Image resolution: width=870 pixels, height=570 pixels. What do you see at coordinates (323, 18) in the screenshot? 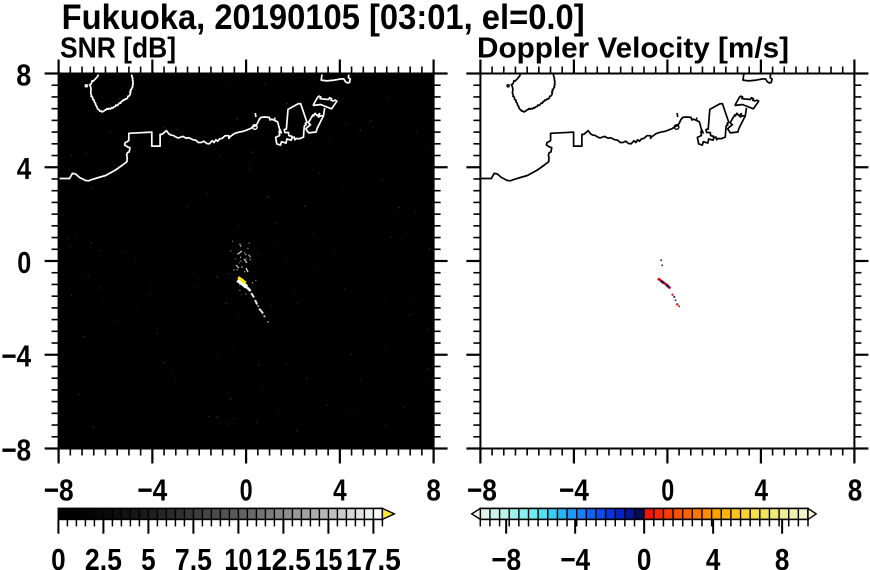
I see `svg-text:Fukuoka, 20190105 [03:01, el=0: Fukuoka, 20190105 [03:01, el=0.0]` at bounding box center [323, 18].